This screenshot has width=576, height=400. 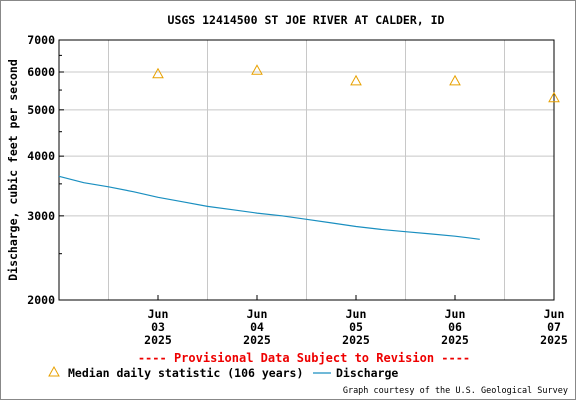 I want to click on y-tick-label: 6000, so click(x=41, y=72).